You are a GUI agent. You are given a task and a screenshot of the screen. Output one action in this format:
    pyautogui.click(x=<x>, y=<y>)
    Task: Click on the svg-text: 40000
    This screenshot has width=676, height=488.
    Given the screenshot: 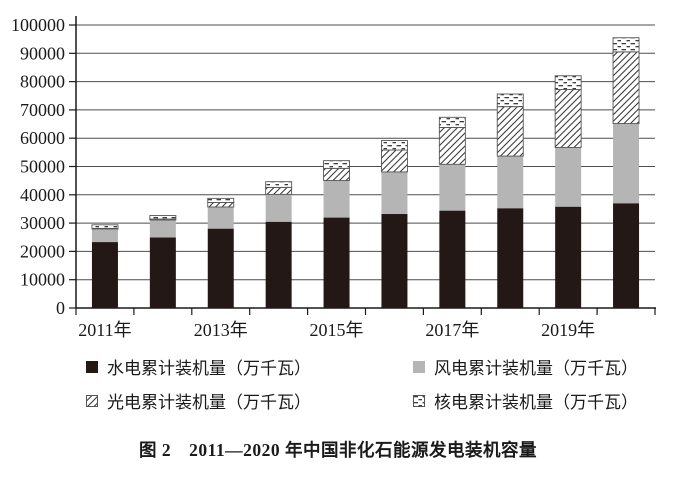 What is the action you would take?
    pyautogui.click(x=42, y=195)
    